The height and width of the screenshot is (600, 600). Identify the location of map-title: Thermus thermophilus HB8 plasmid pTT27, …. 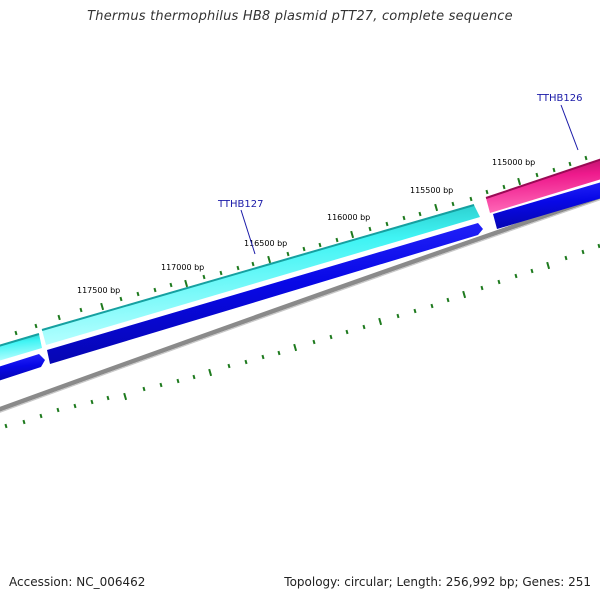
(300, 16).